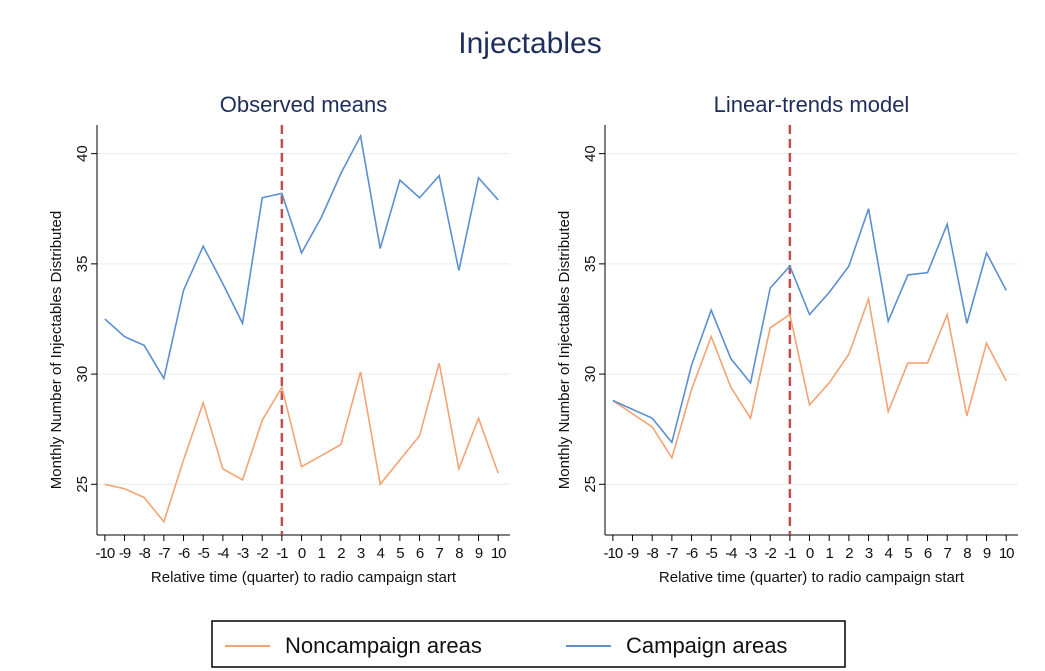  Describe the element at coordinates (706, 645) in the screenshot. I see `legend-label: Campaign areas` at that location.